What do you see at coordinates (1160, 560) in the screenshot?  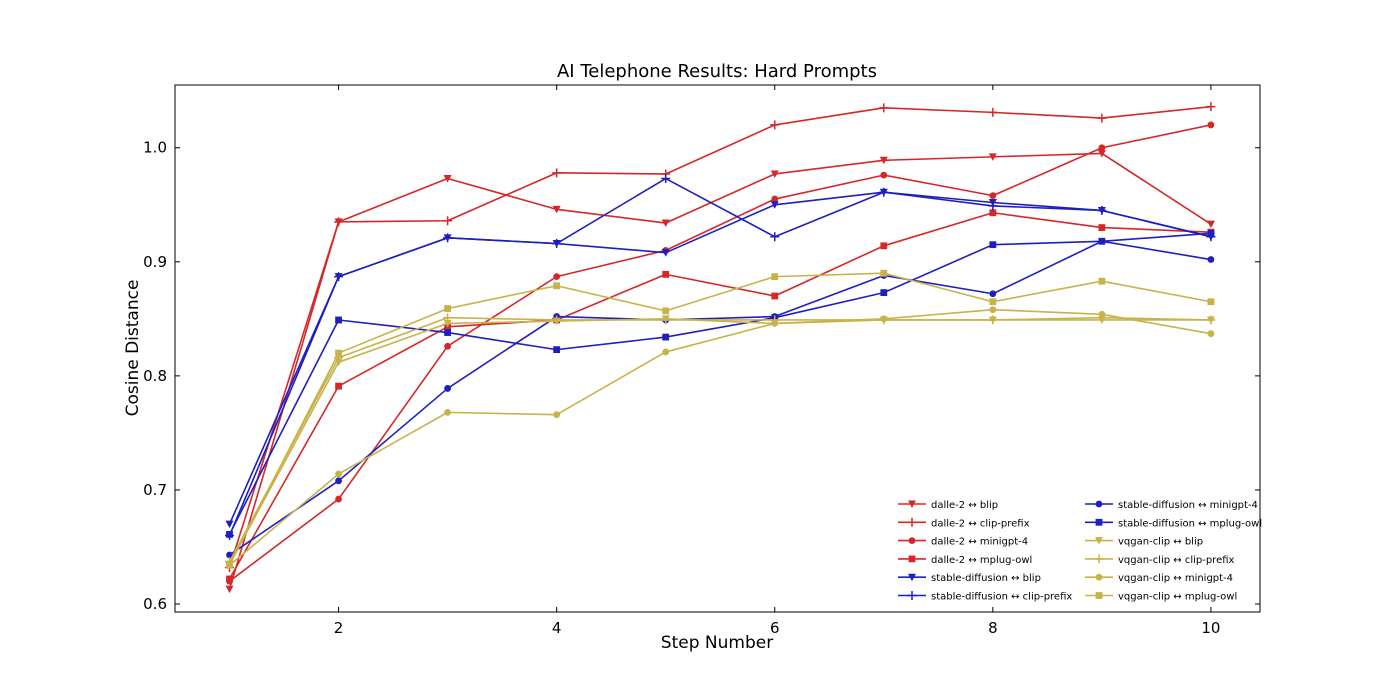 I see `legend-item: vqgan-clip ↔ clip-prefix` at bounding box center [1160, 560].